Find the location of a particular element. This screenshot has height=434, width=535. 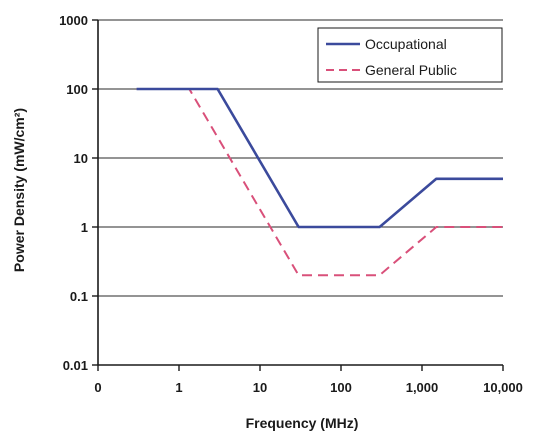

y-tick-label-0: 0.01 is located at coordinates (75, 365).